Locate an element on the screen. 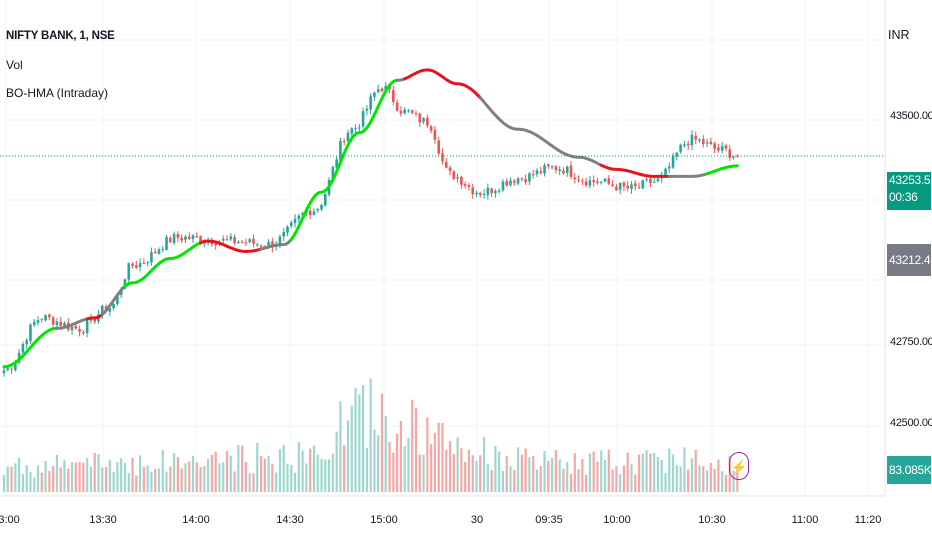  indicator-legend: BO-HMA (Intraday) is located at coordinates (57, 93).